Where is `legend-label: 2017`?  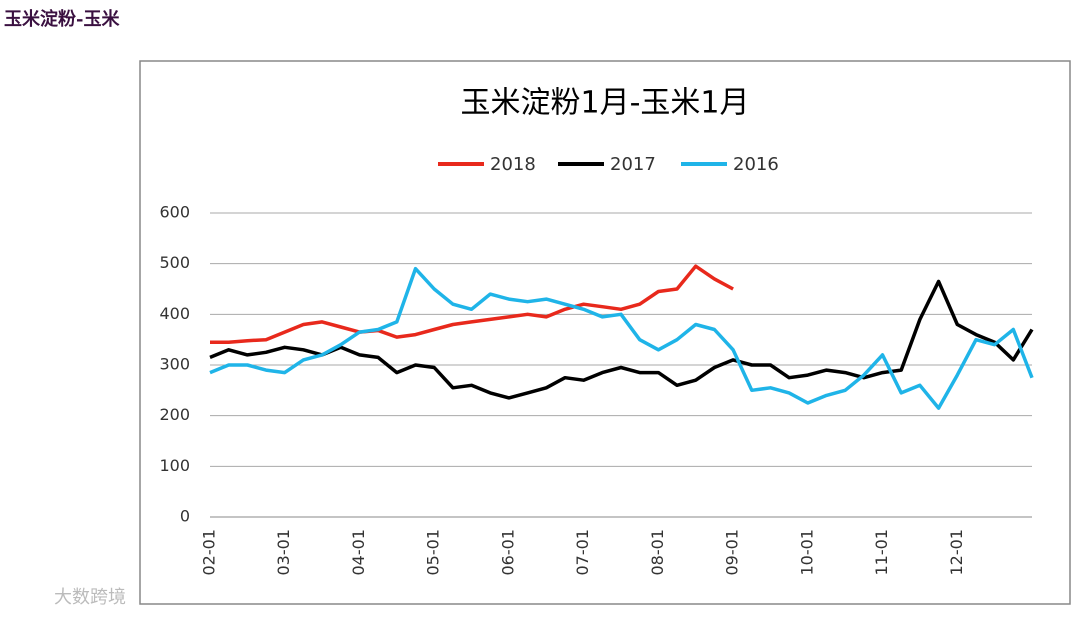
legend-label: 2017 is located at coordinates (633, 164).